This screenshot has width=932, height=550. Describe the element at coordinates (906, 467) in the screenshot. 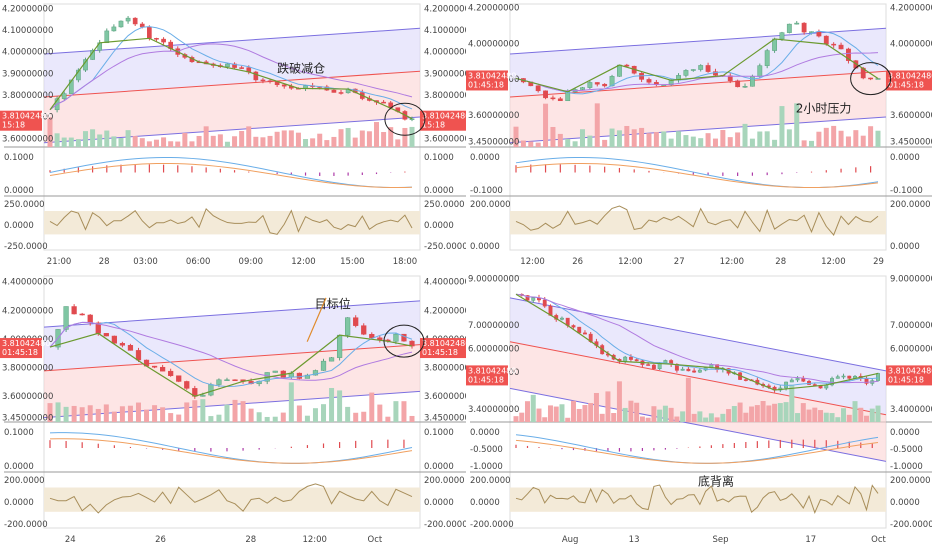

I see `macd-tick-right: -1.0000` at that location.